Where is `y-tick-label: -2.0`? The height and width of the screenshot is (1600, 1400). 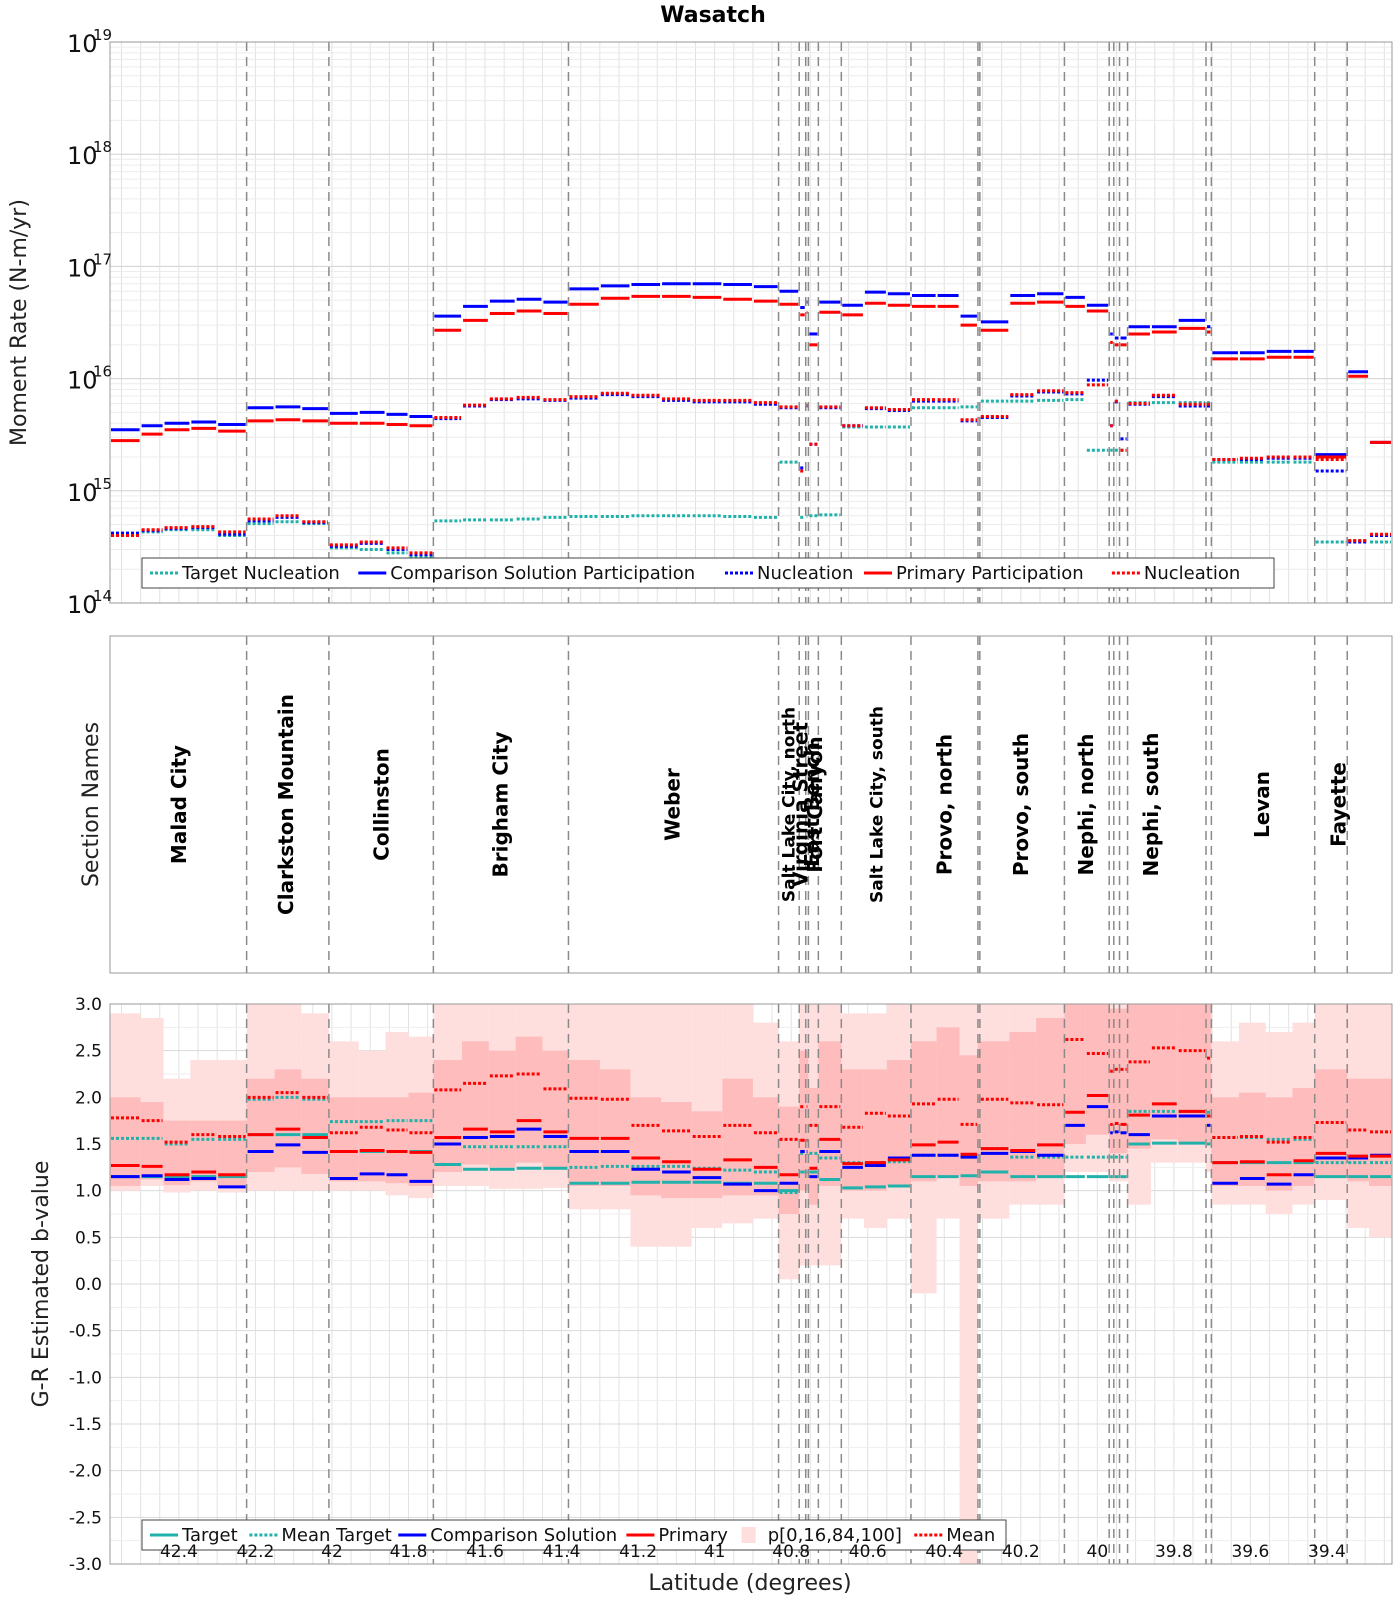
y-tick-label: -2.0 is located at coordinates (85, 1472).